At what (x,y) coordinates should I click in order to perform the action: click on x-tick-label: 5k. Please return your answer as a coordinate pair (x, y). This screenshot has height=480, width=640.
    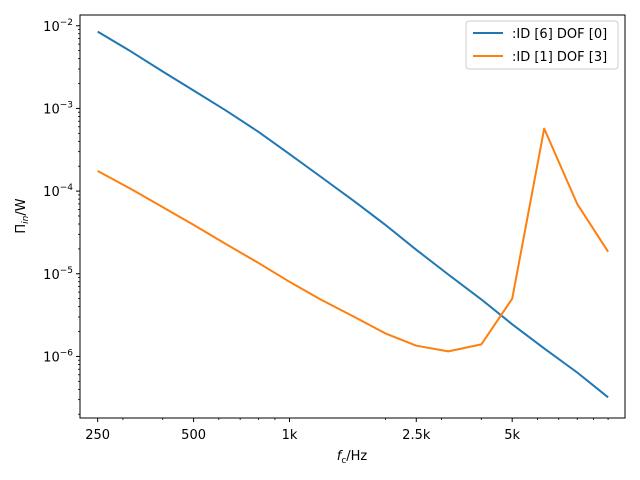
    Looking at the image, I should click on (512, 435).